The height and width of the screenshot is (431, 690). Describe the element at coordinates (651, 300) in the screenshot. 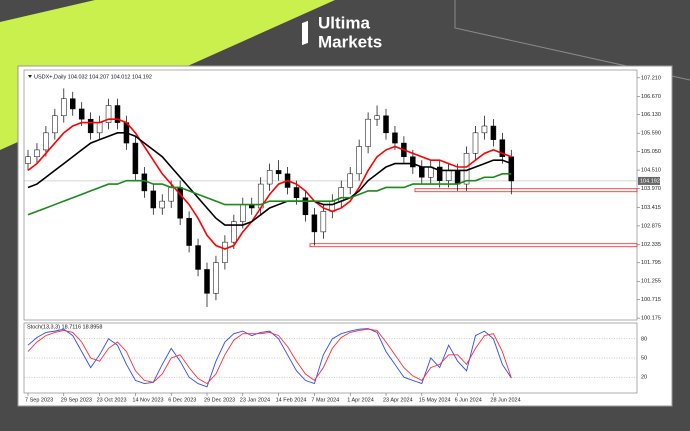

I see `y-tick-label: 100.715` at that location.